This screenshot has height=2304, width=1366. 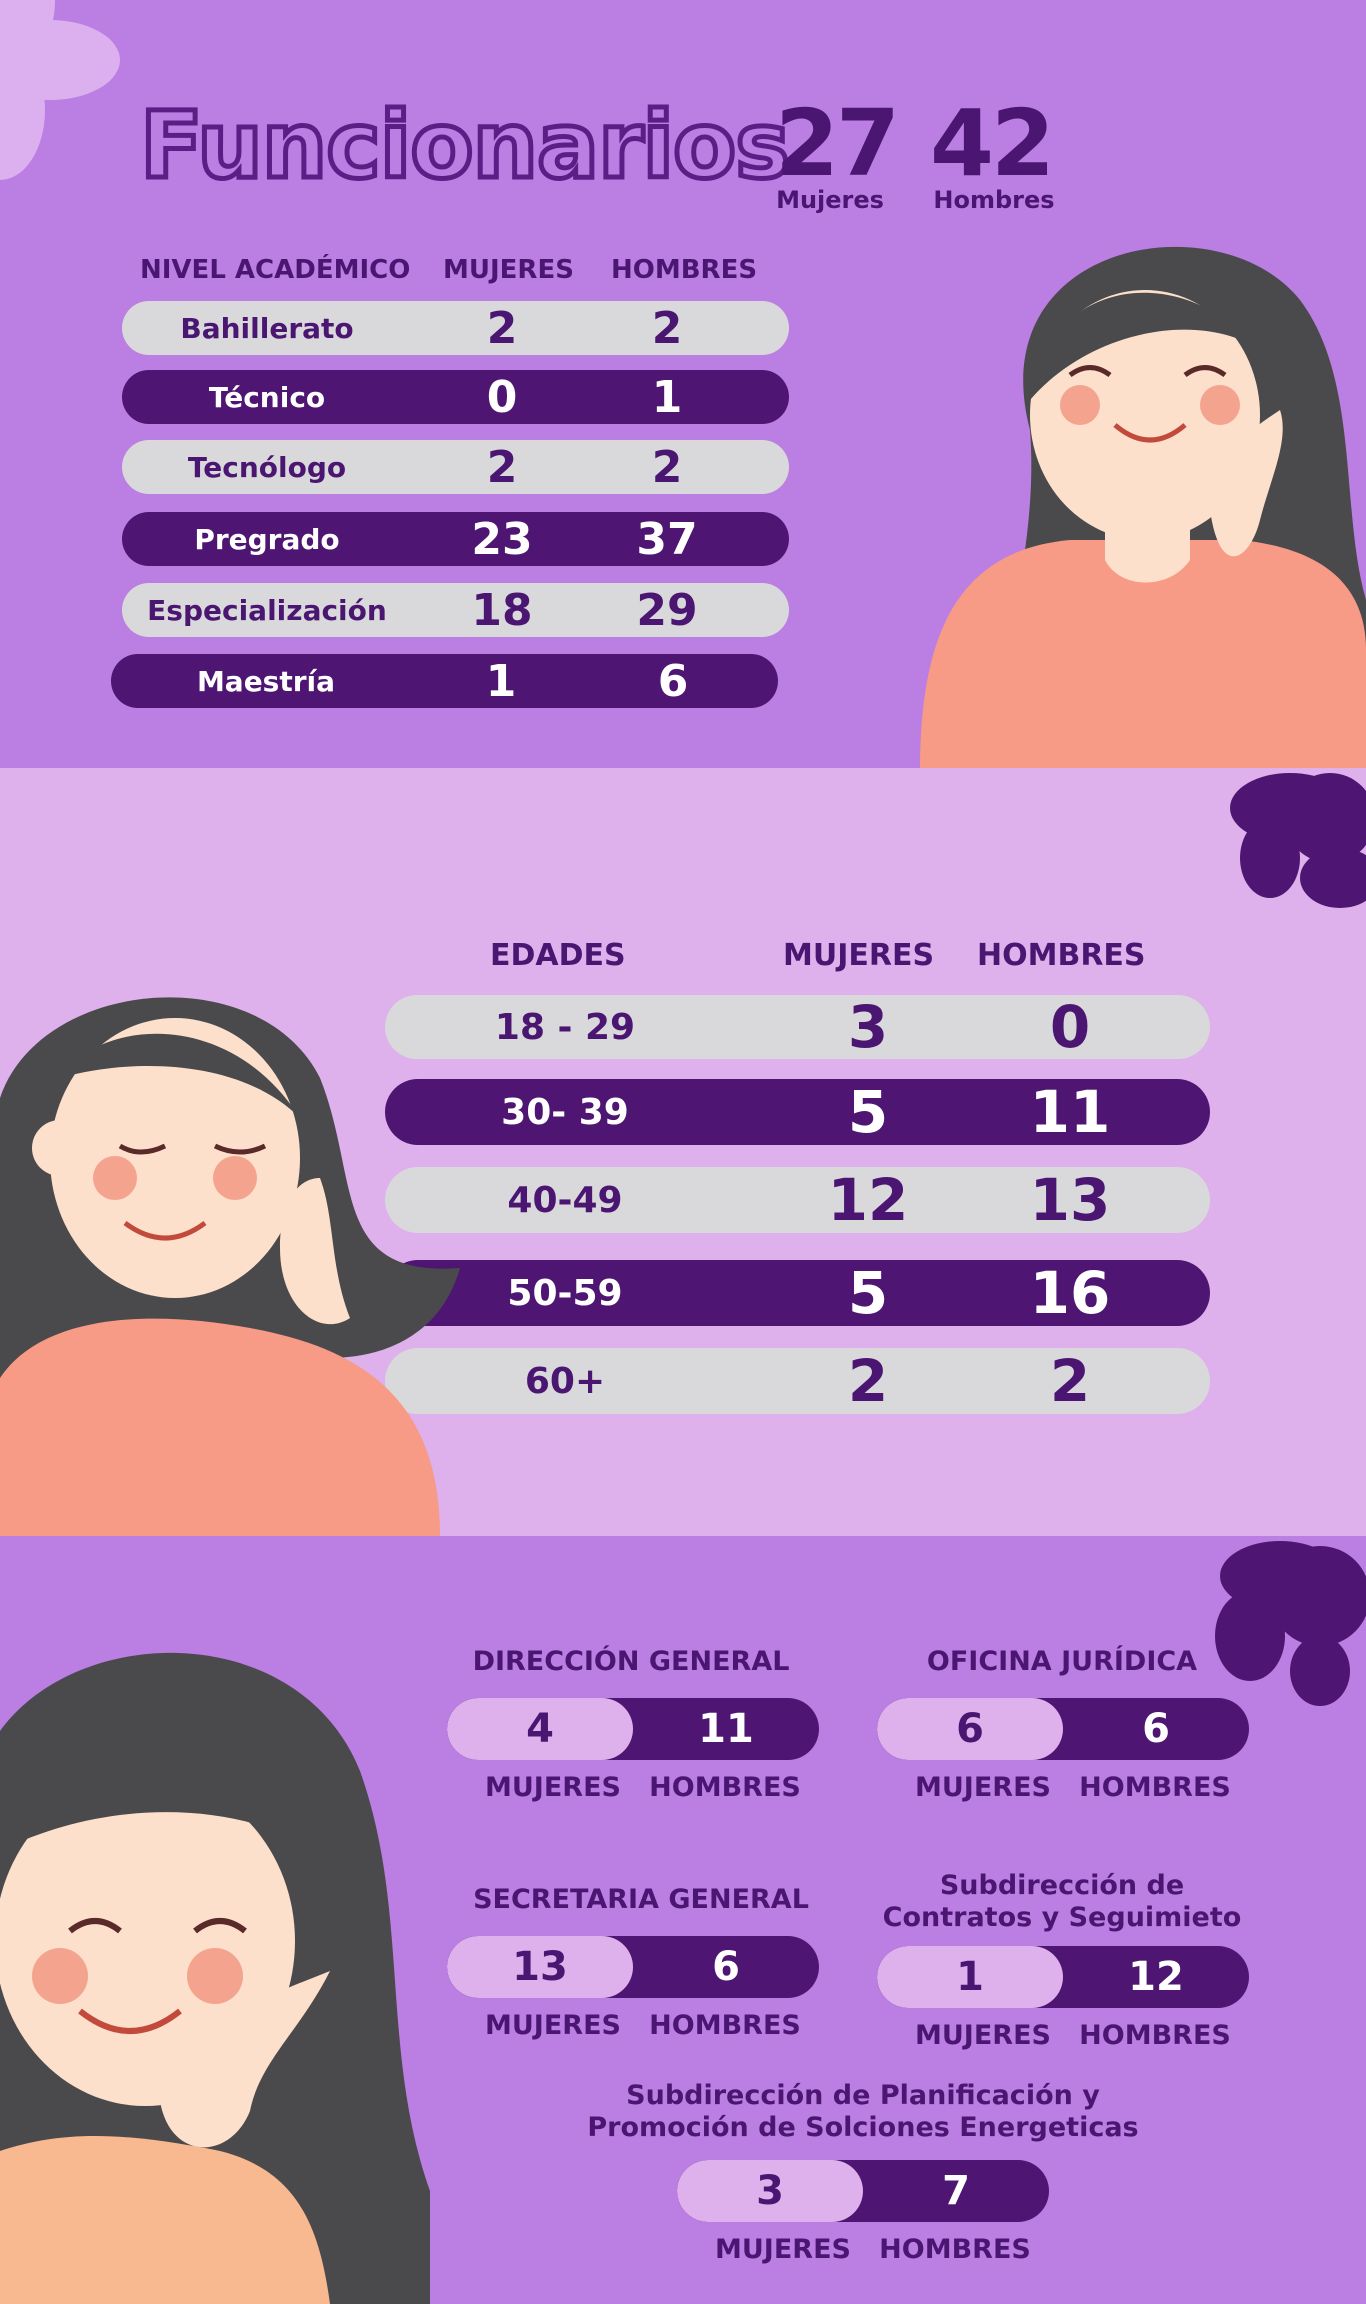 I want to click on page-title: Funcionarios, so click(x=465, y=145).